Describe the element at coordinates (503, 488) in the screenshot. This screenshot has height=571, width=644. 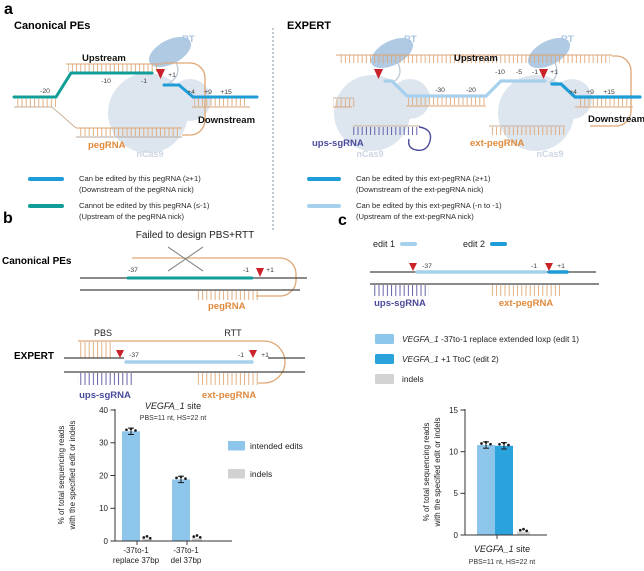
I see `chart-c-bars` at that location.